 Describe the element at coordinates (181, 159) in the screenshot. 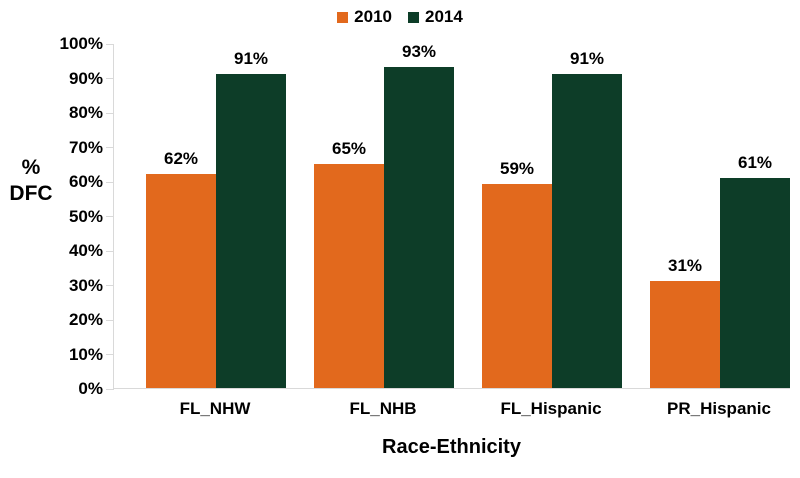

I see `bar-value-label: 62%` at that location.